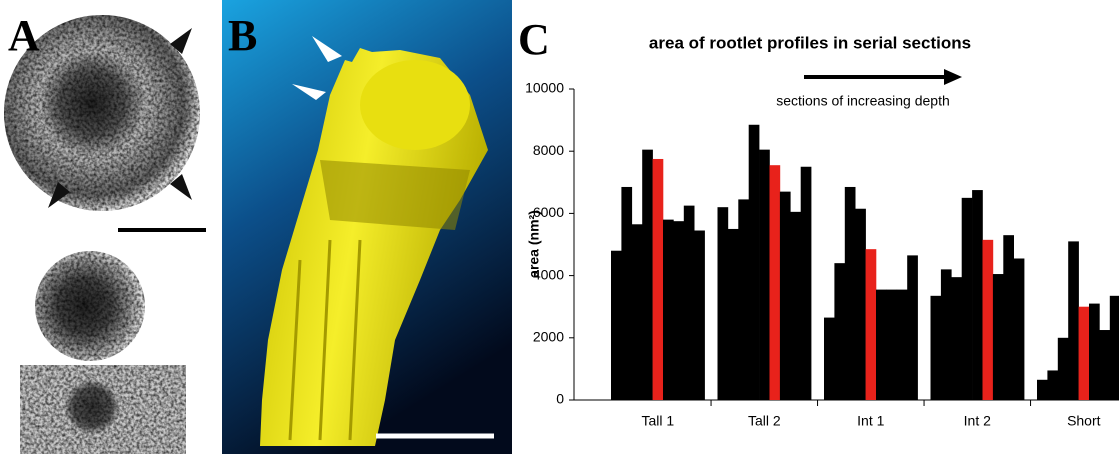 Image resolution: width=1119 pixels, height=454 pixels. Describe the element at coordinates (977, 421) in the screenshot. I see `x-tick-label: Int 2` at that location.